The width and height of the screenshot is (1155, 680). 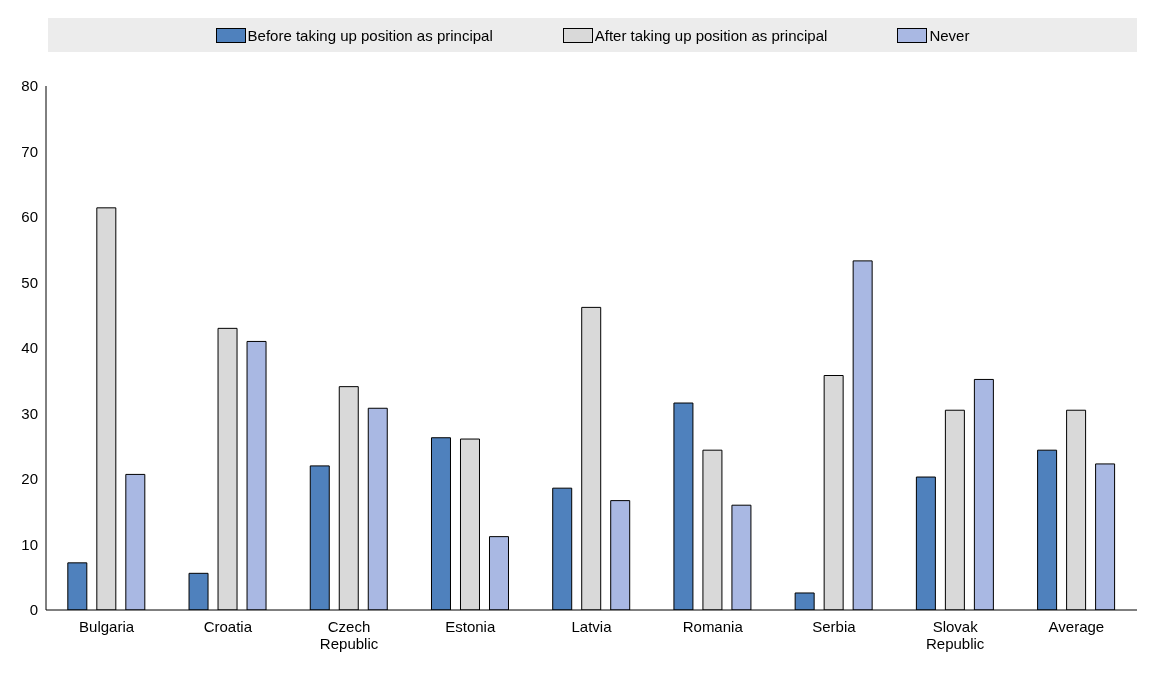 I want to click on x-tick-label: Latvia, so click(x=592, y=626).